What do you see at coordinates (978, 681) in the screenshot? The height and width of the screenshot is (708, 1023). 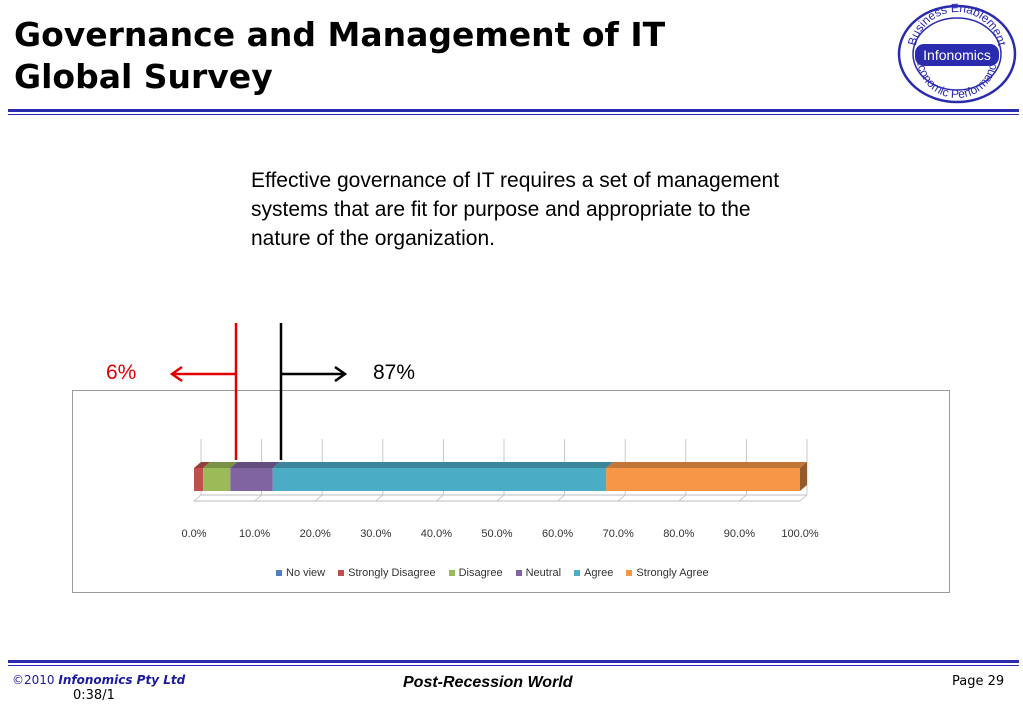 I see `page-number: Page 29` at bounding box center [978, 681].